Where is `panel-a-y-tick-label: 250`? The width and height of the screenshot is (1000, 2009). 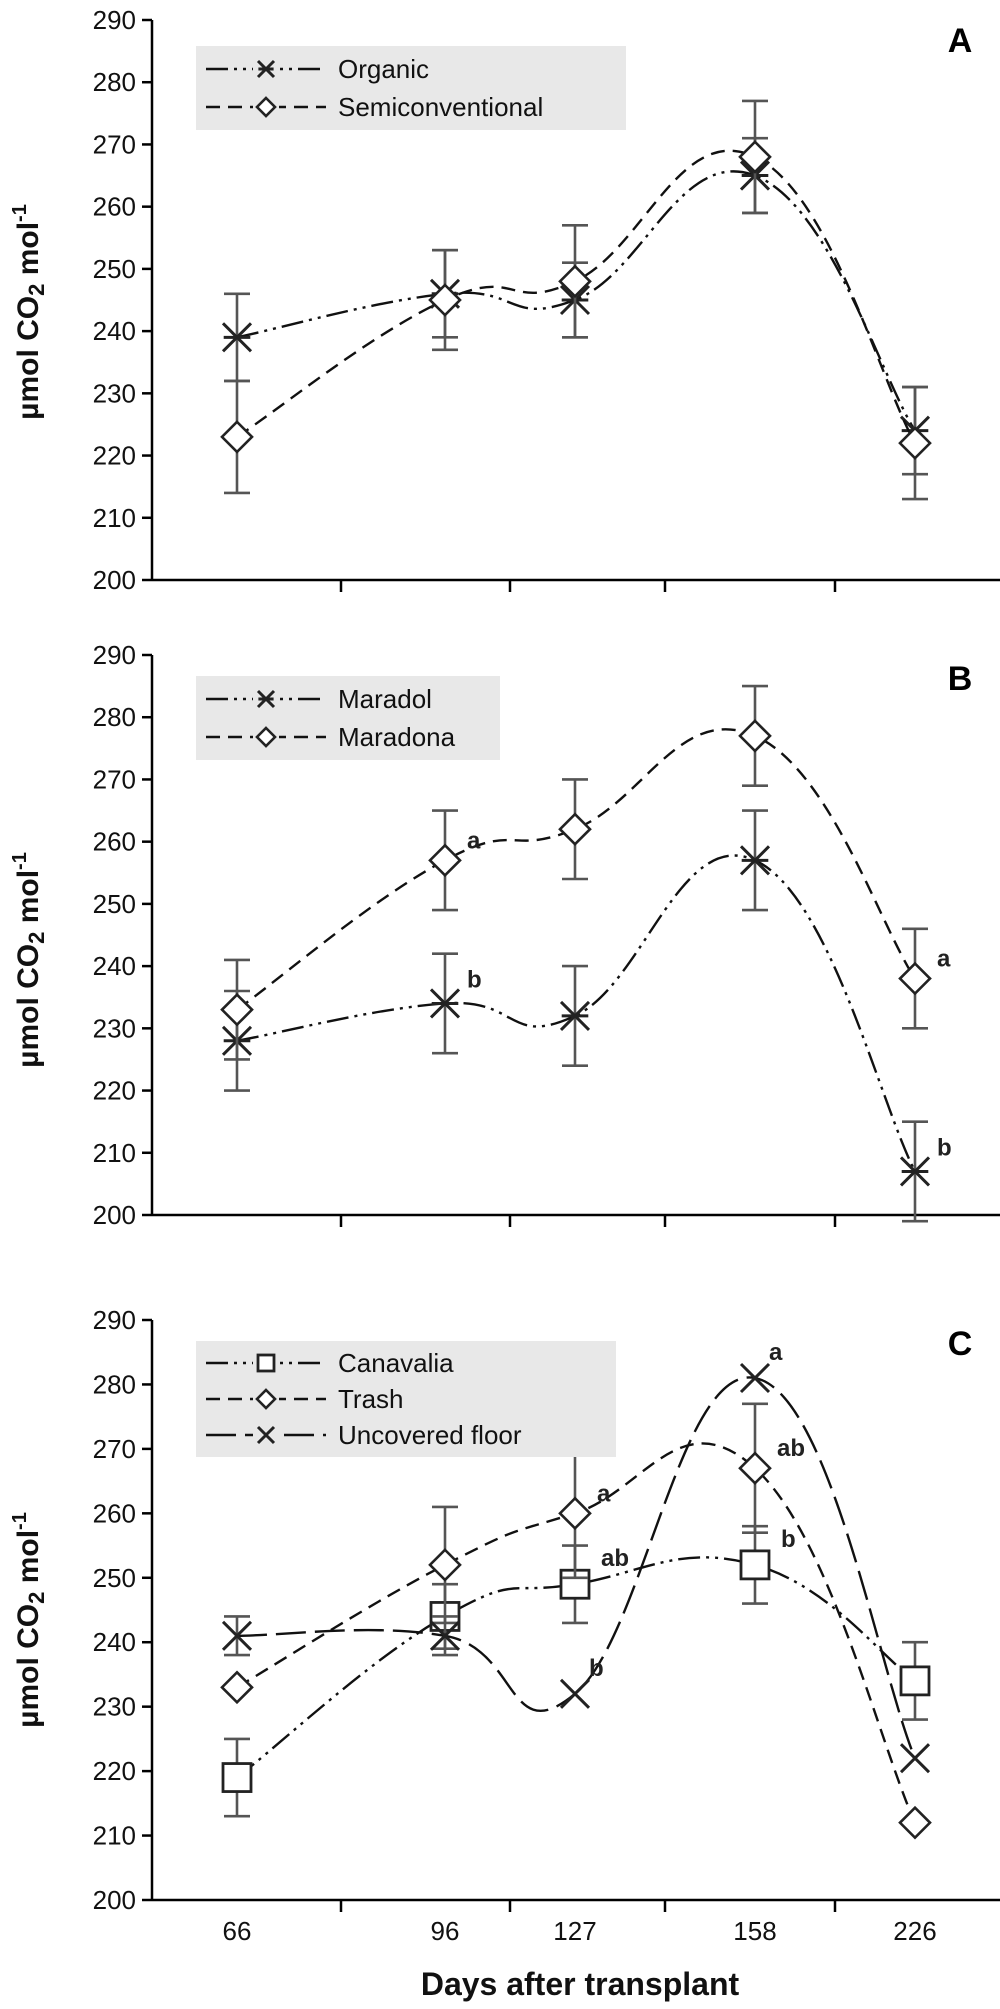
panel-a-y-tick-label: 250 is located at coordinates (114, 269).